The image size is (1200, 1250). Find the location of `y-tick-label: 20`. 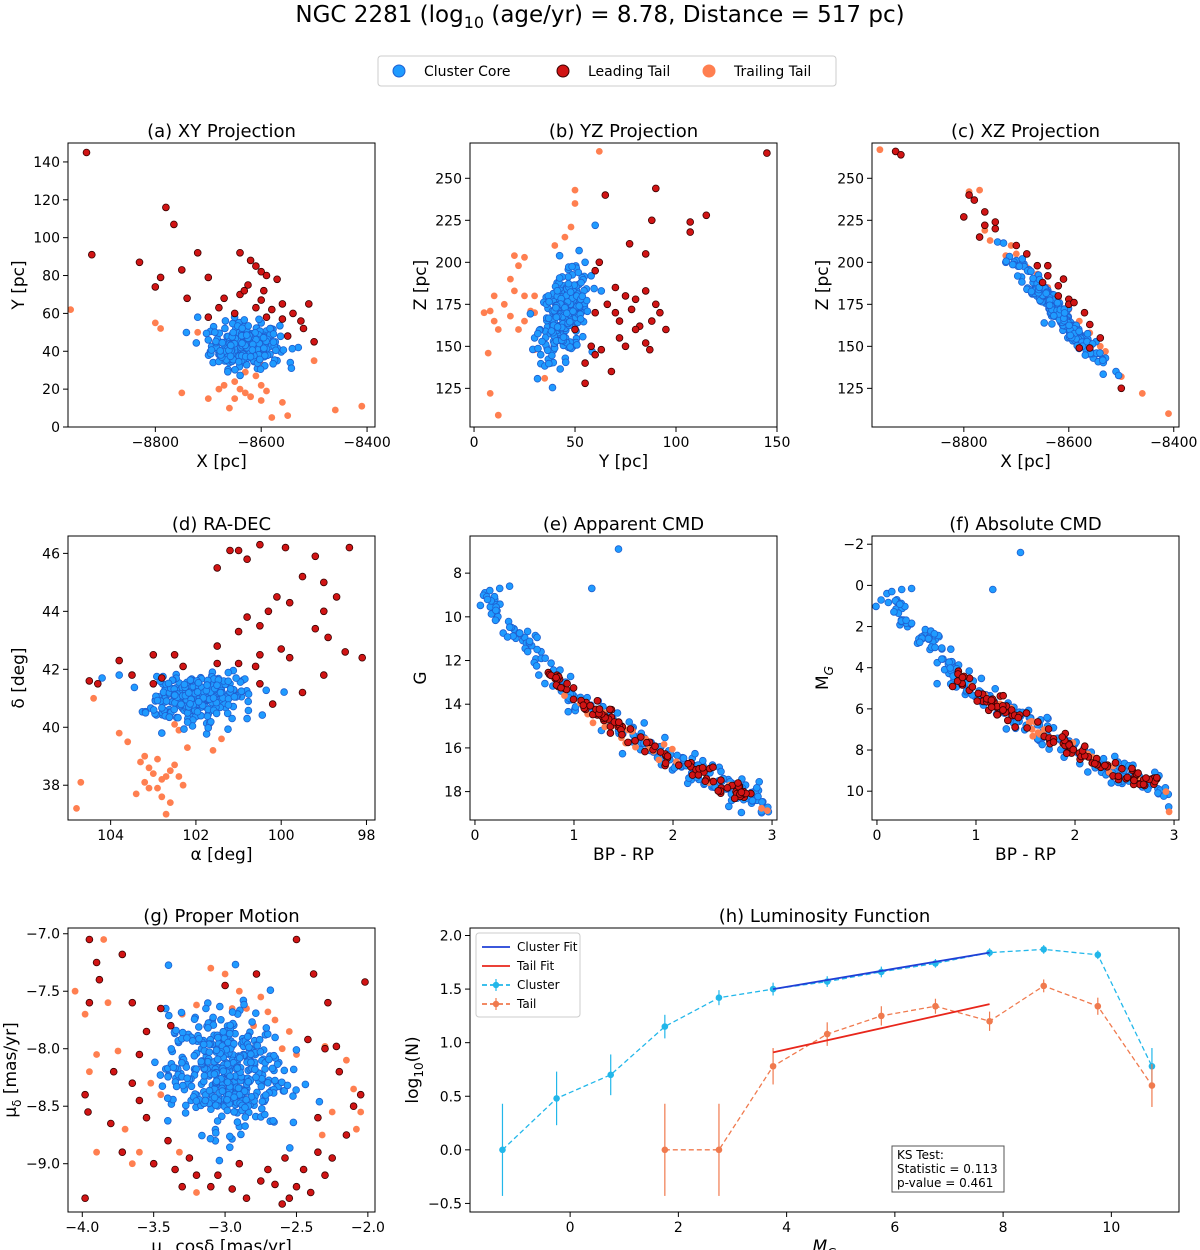

y-tick-label: 20 is located at coordinates (51, 390).